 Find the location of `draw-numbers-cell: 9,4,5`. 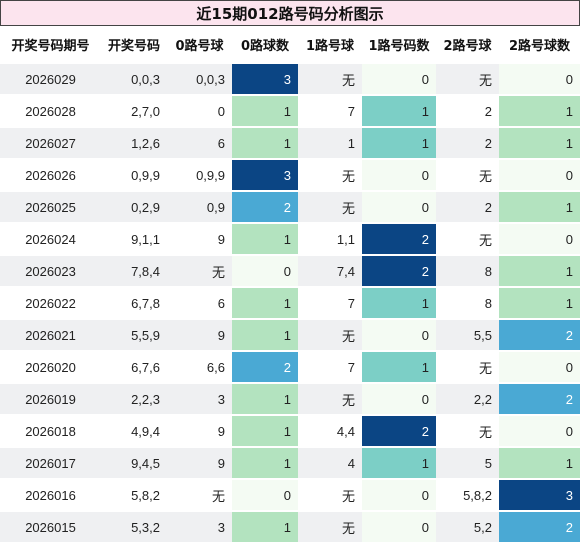

draw-numbers-cell: 9,4,5 is located at coordinates (134, 463).